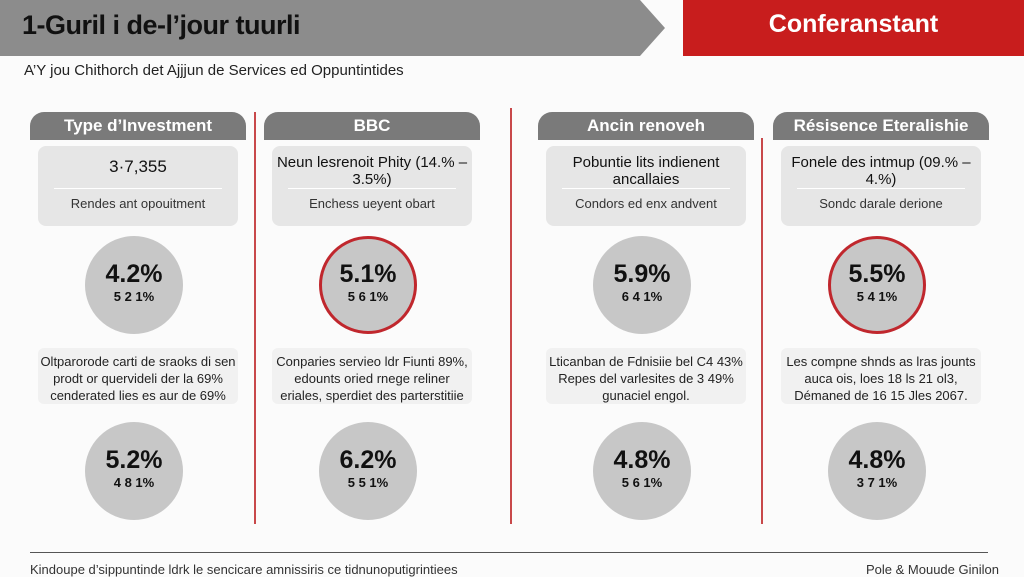  I want to click on column-heading: Ancin renoveh, so click(646, 126).